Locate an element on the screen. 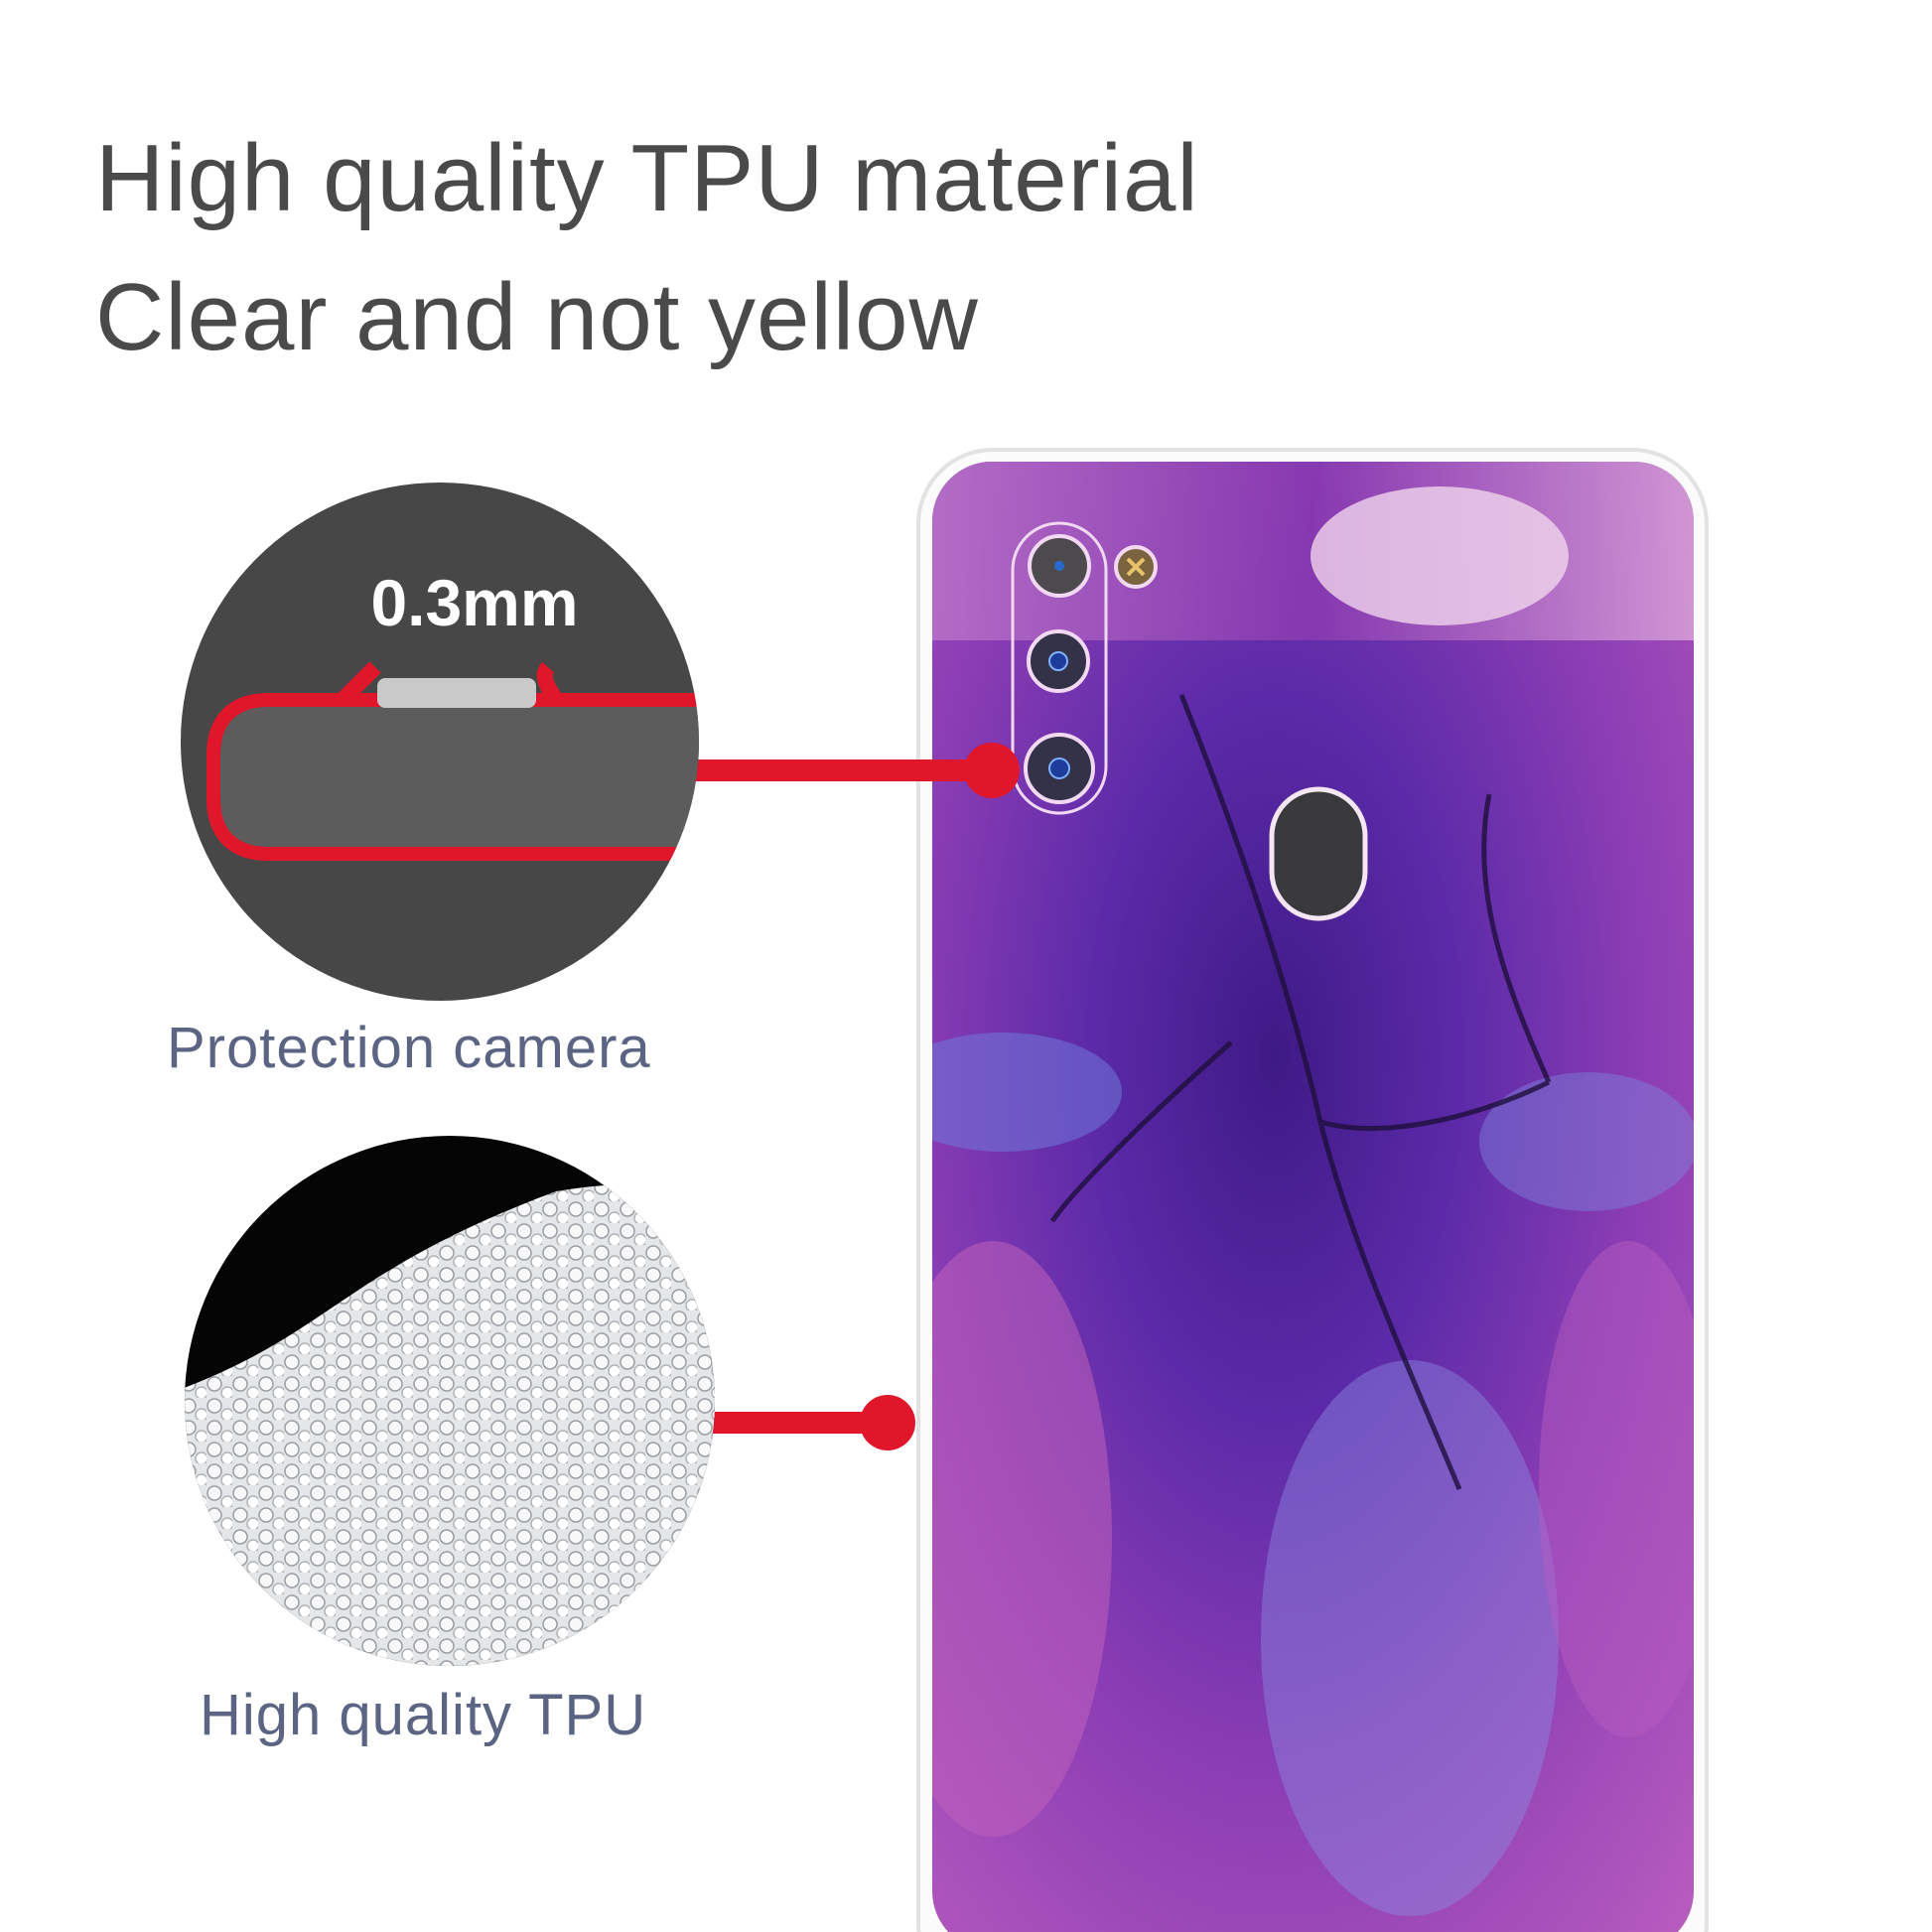 This screenshot has width=1932, height=1932. flash-icon is located at coordinates (1136, 567).